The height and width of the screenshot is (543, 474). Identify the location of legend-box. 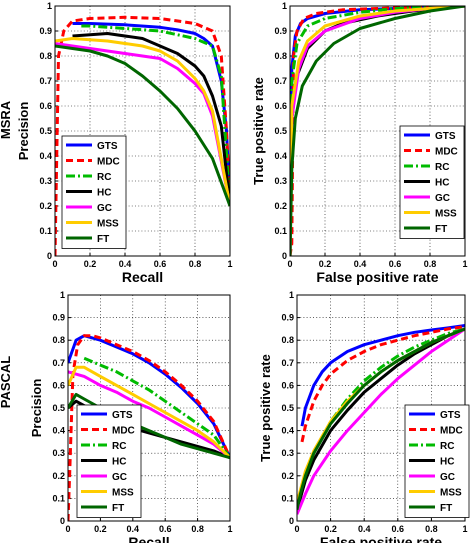
(94, 192).